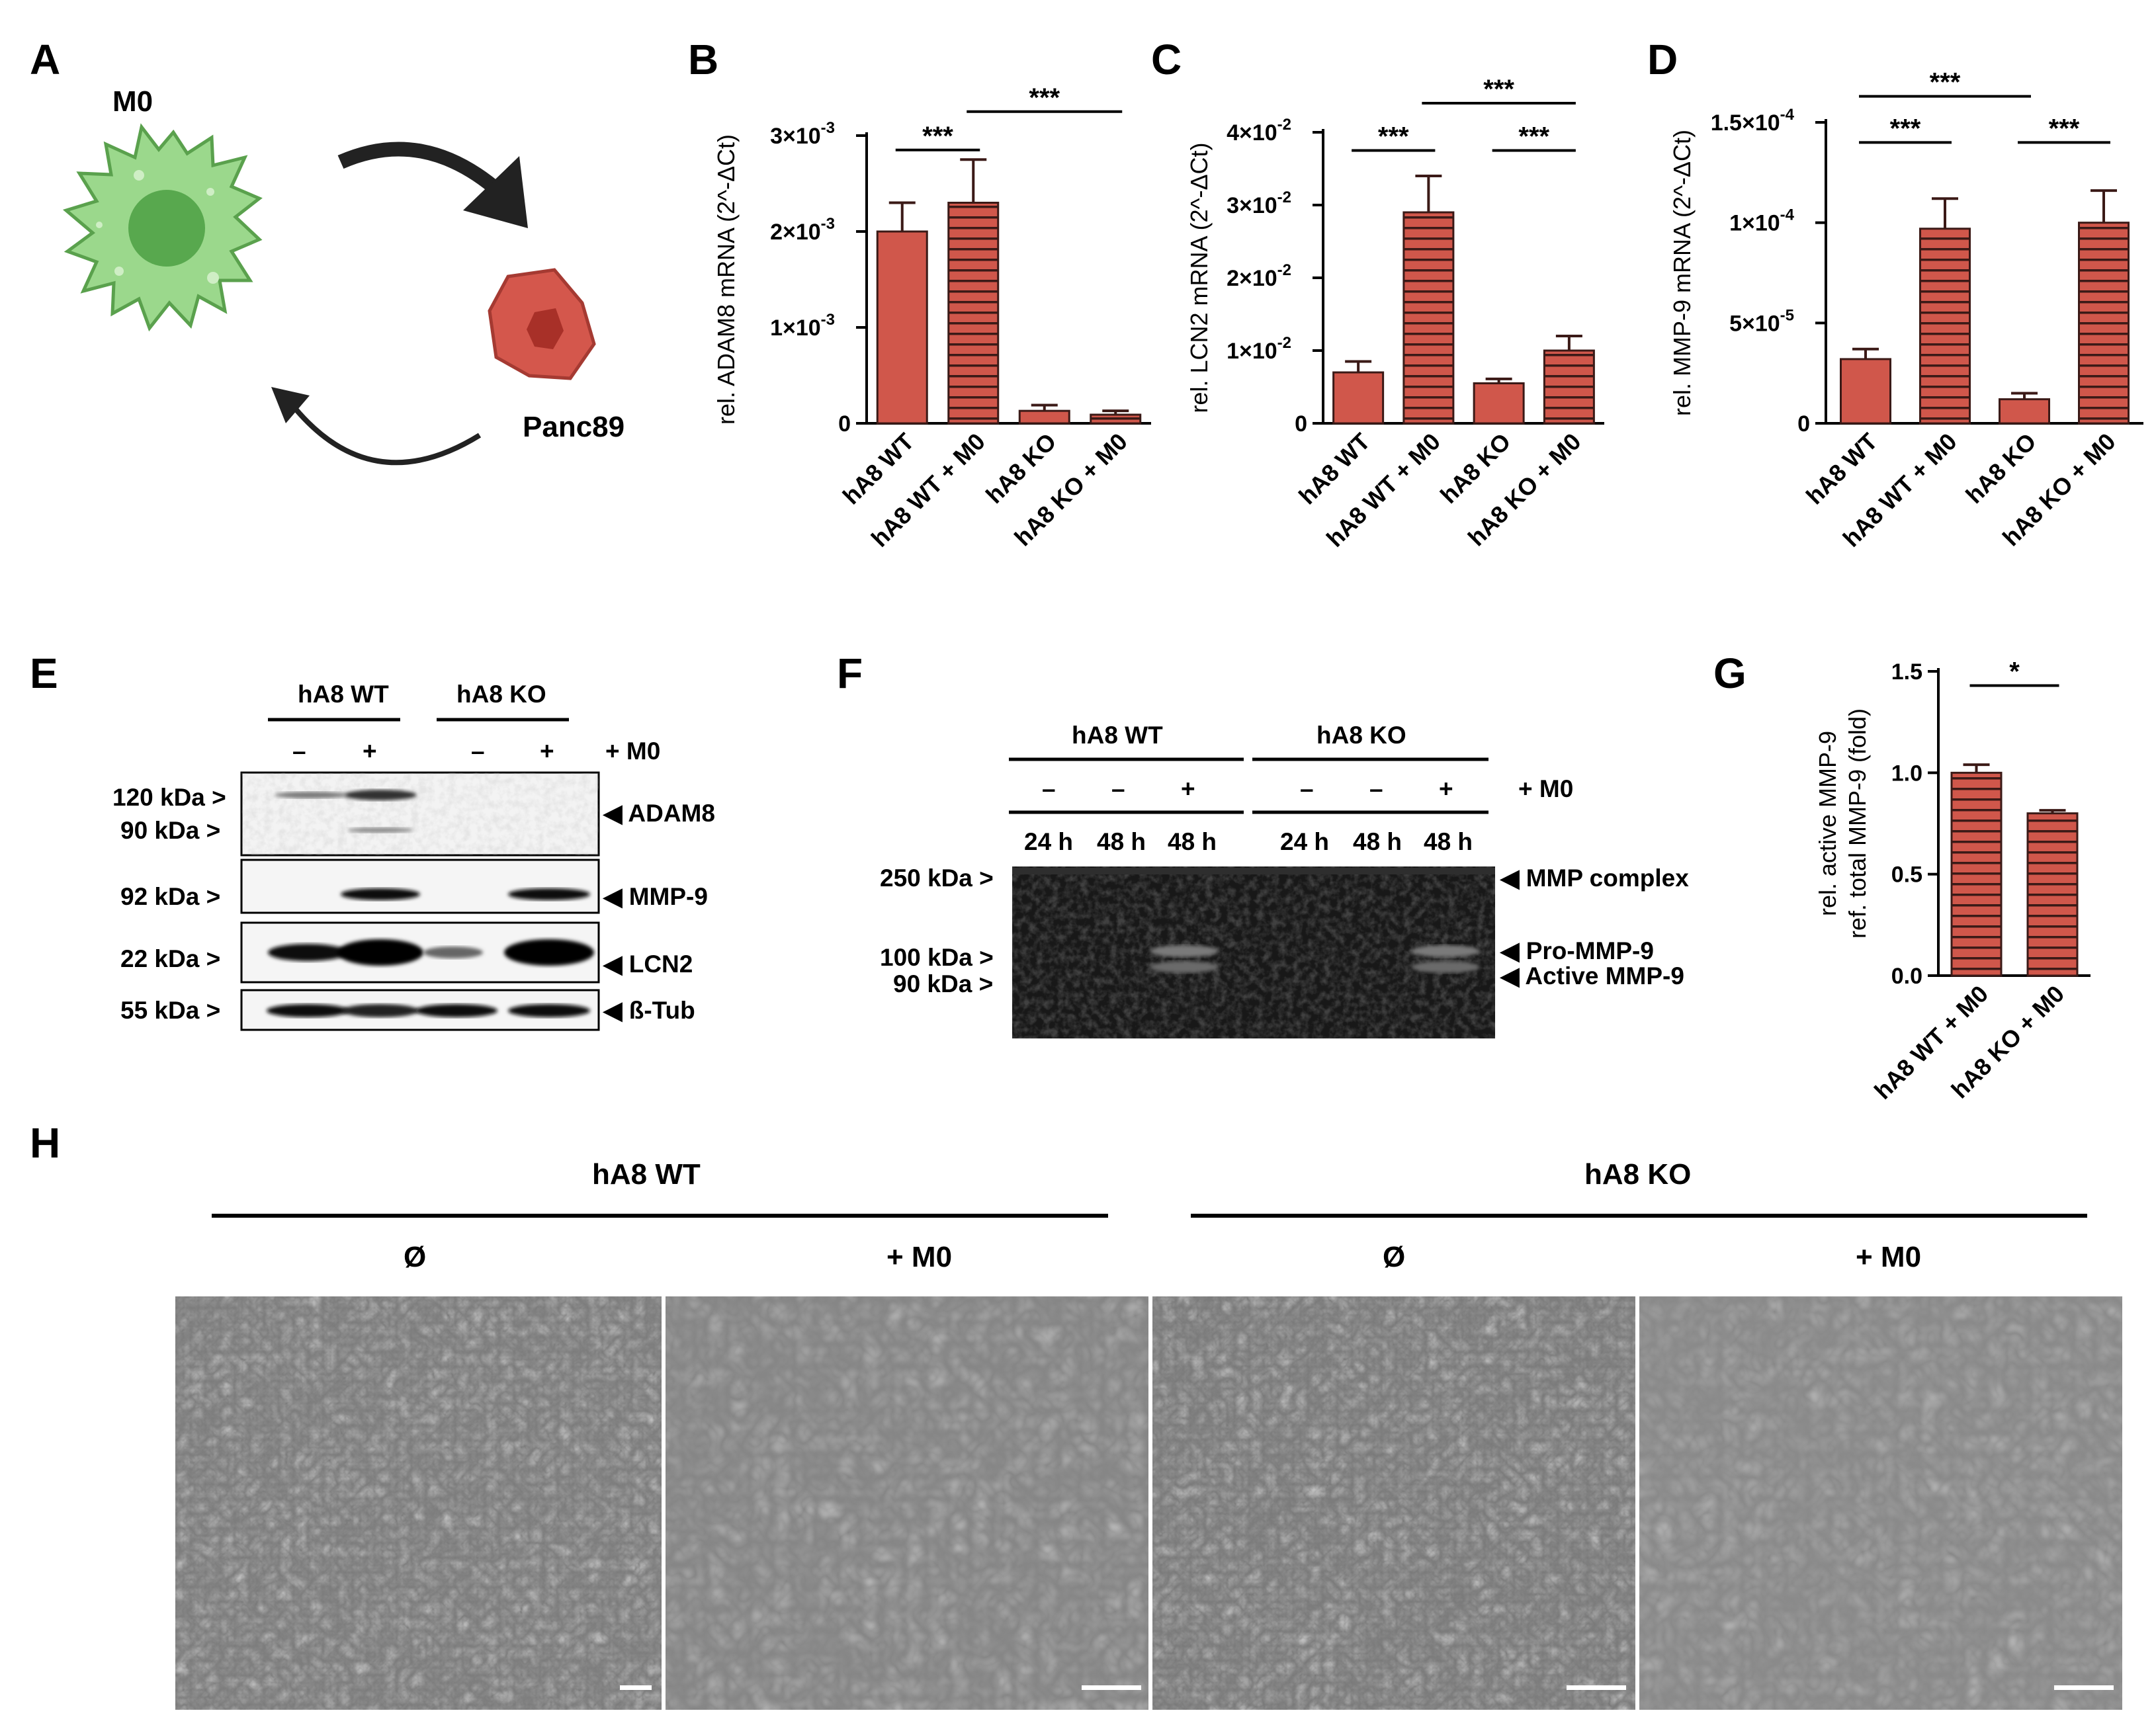 The height and width of the screenshot is (1727, 2156). What do you see at coordinates (45, 1143) in the screenshot?
I see `panel-letter-h: H` at bounding box center [45, 1143].